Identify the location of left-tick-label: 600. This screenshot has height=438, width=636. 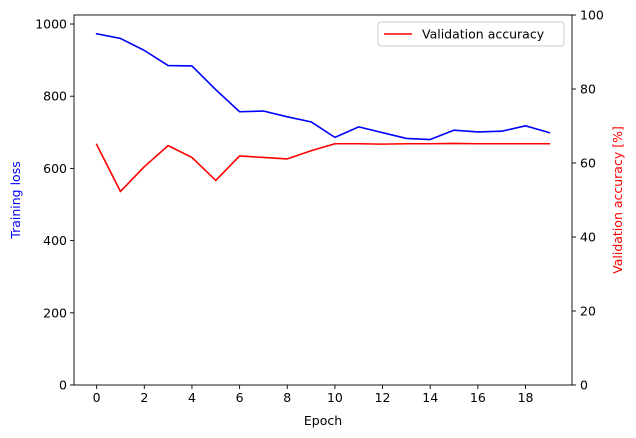
(55, 168).